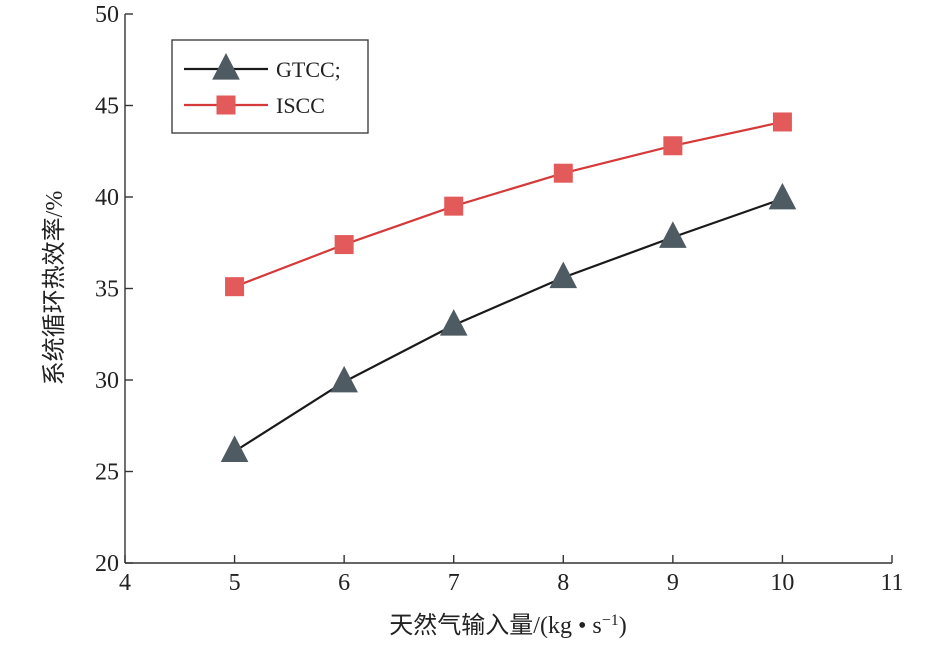 This screenshot has width=945, height=649. I want to click on y-tick-label: 35, so click(107, 290).